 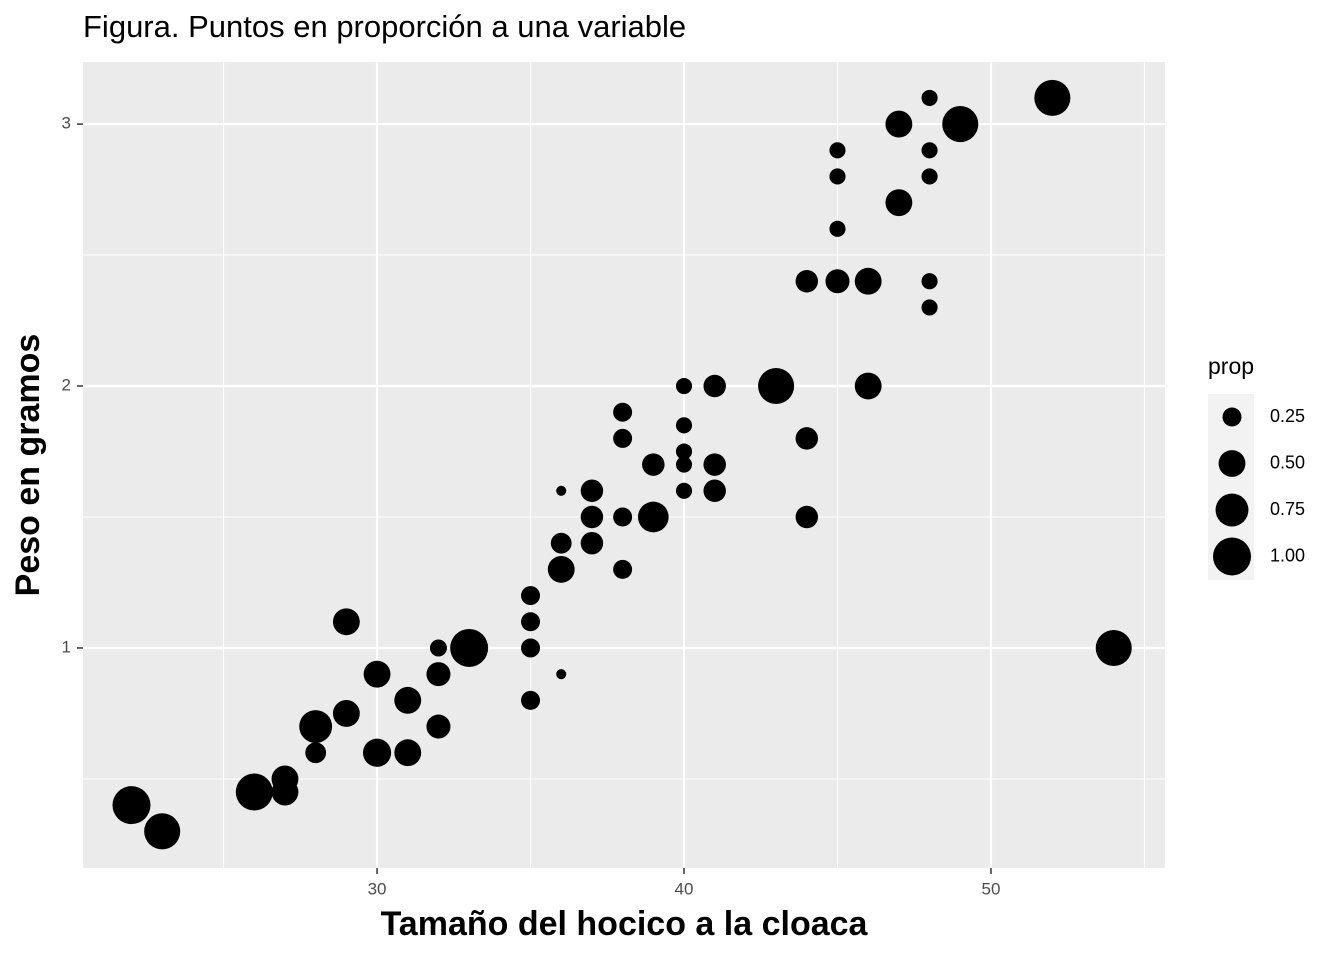 What do you see at coordinates (684, 888) in the screenshot?
I see `x-tick-label: 40` at bounding box center [684, 888].